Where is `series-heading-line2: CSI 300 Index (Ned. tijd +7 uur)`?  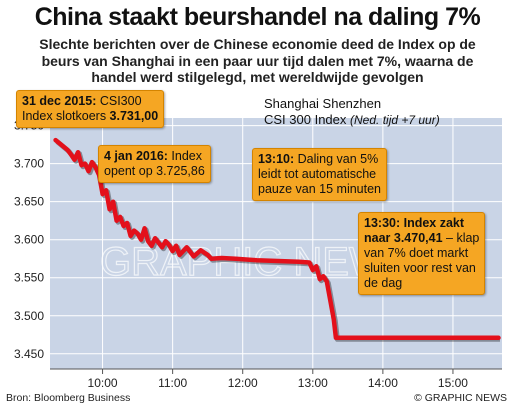
series-heading-line2: CSI 300 Index (Ned. tijd +7 uur) is located at coordinates (352, 120).